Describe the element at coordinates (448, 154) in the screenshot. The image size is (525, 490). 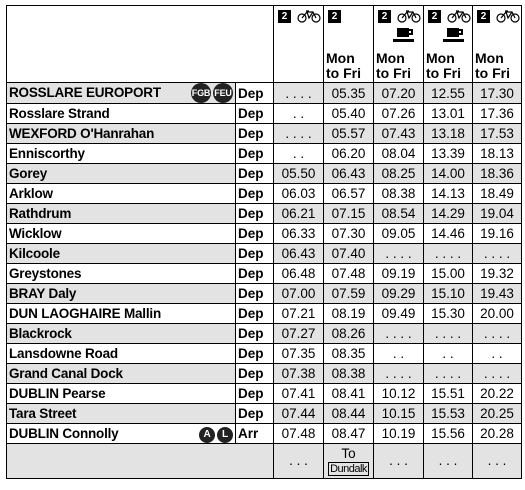
I see `time-cell: 13.39` at that location.